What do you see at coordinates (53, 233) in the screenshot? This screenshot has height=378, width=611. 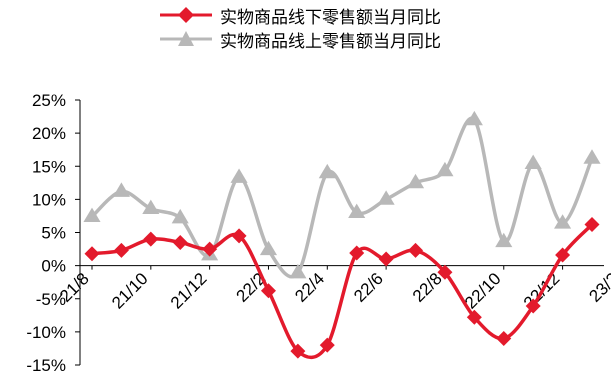 I see `y-tick-label: 5%` at bounding box center [53, 233].